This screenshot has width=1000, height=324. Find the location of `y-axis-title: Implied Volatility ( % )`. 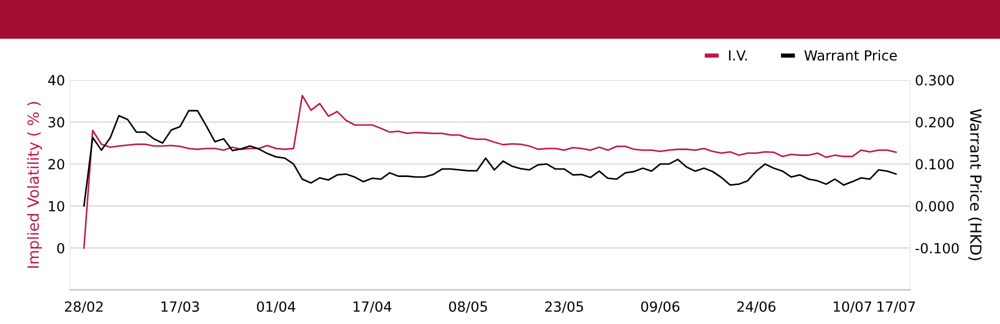

y-axis-title: Implied Volatility ( % ) is located at coordinates (34, 185).